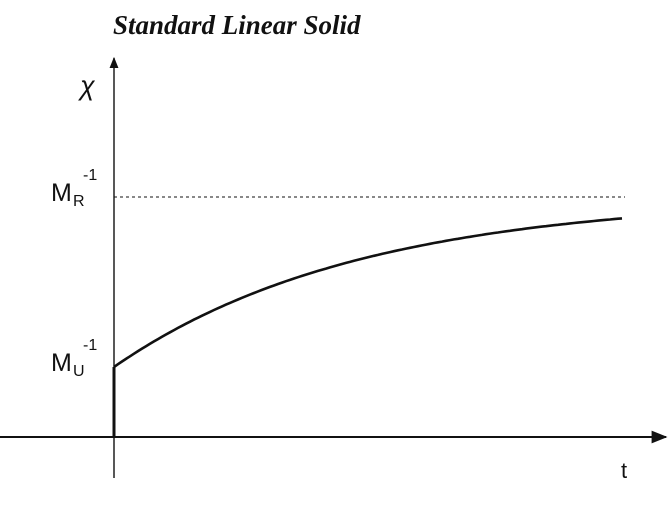 This screenshot has width=670, height=508. What do you see at coordinates (74, 358) in the screenshot?
I see `unrelaxed-compliance-label: M U -1` at bounding box center [74, 358].